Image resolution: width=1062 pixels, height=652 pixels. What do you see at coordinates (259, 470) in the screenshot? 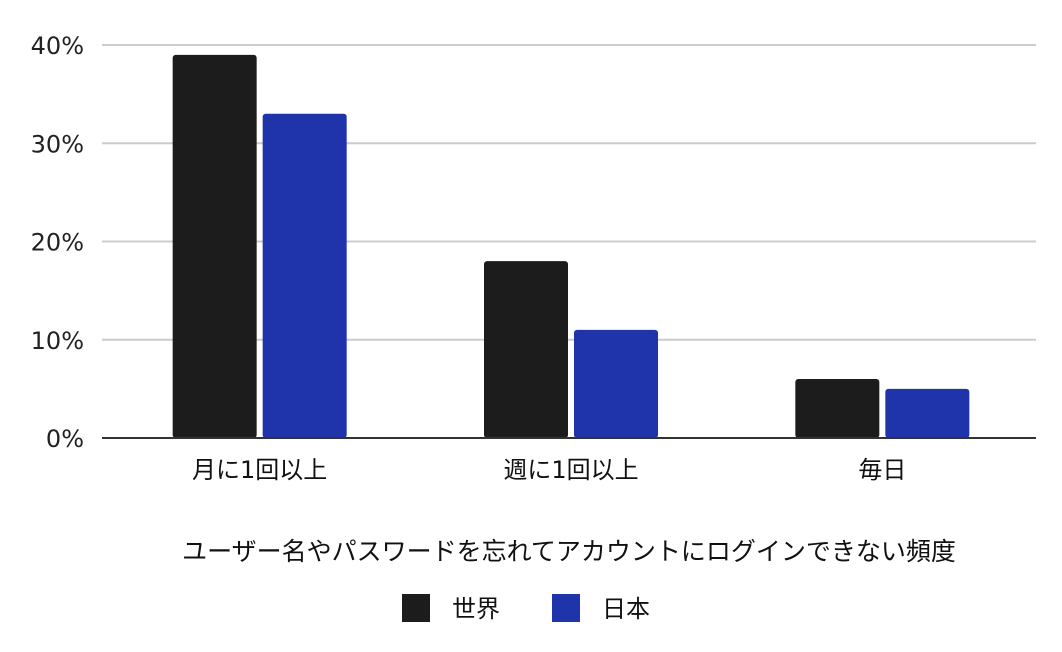
I see `x-category-label: 月に1回以上` at bounding box center [259, 470].